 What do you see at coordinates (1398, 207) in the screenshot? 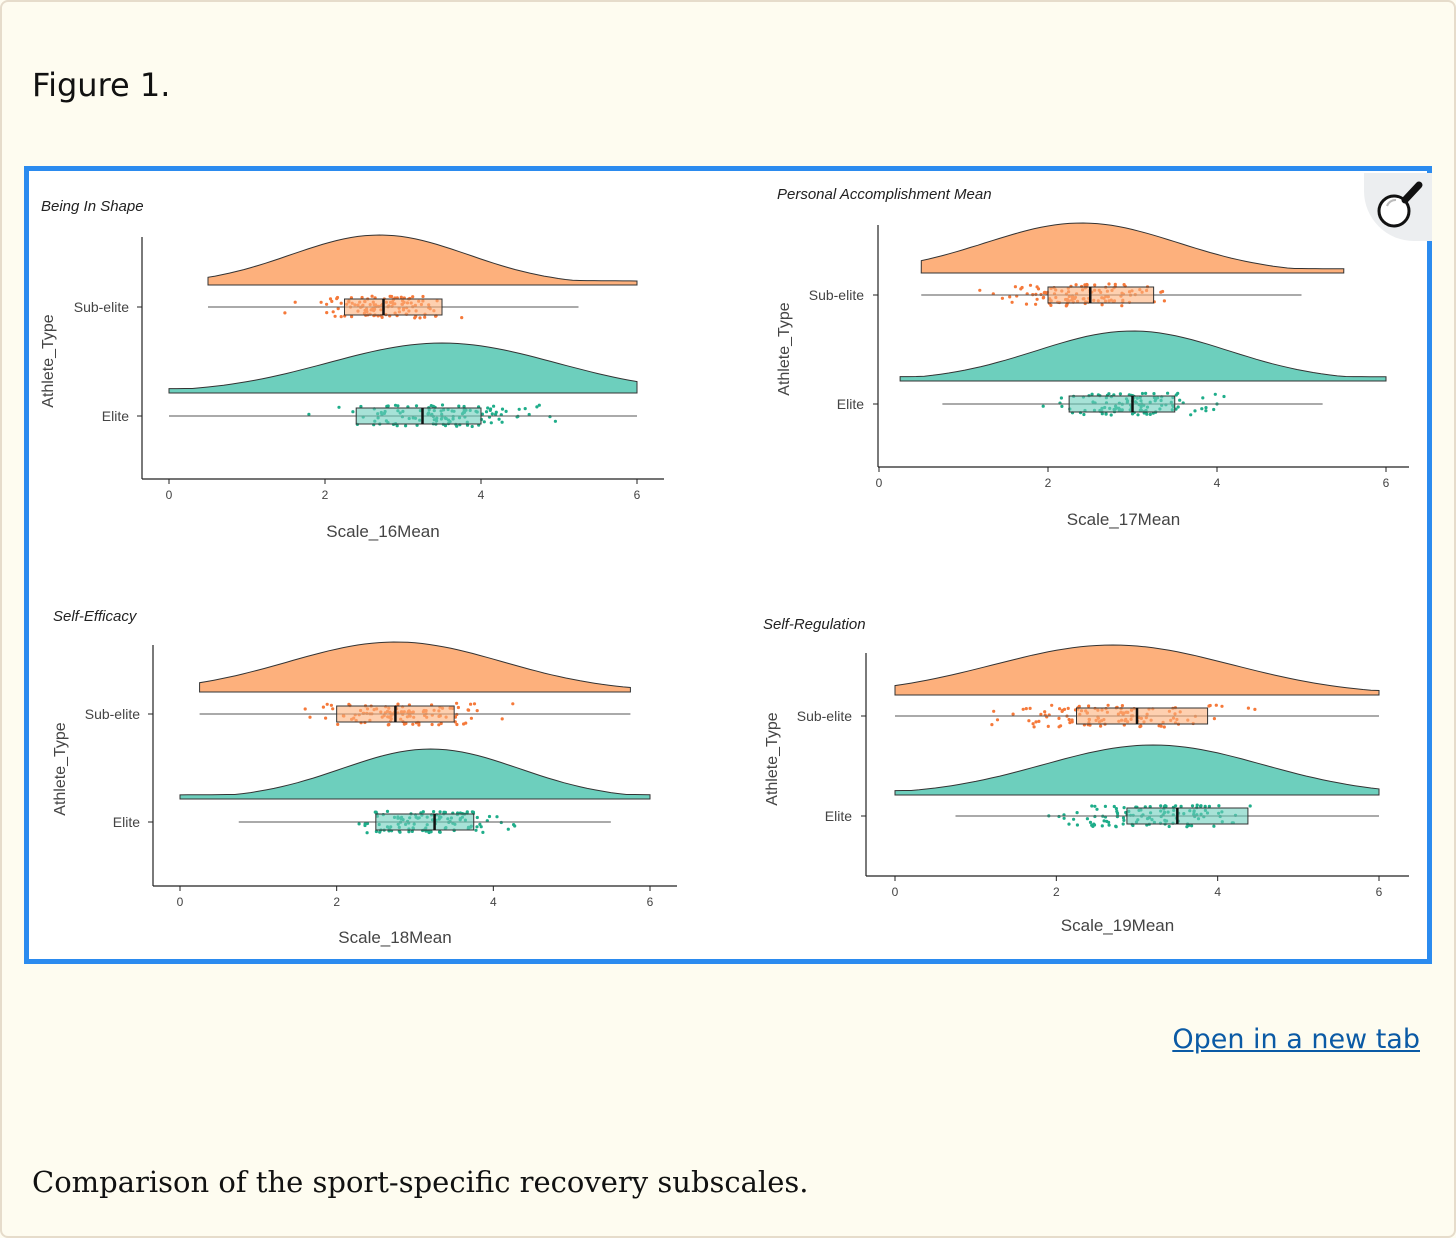
I see `zoom-button` at bounding box center [1398, 207].